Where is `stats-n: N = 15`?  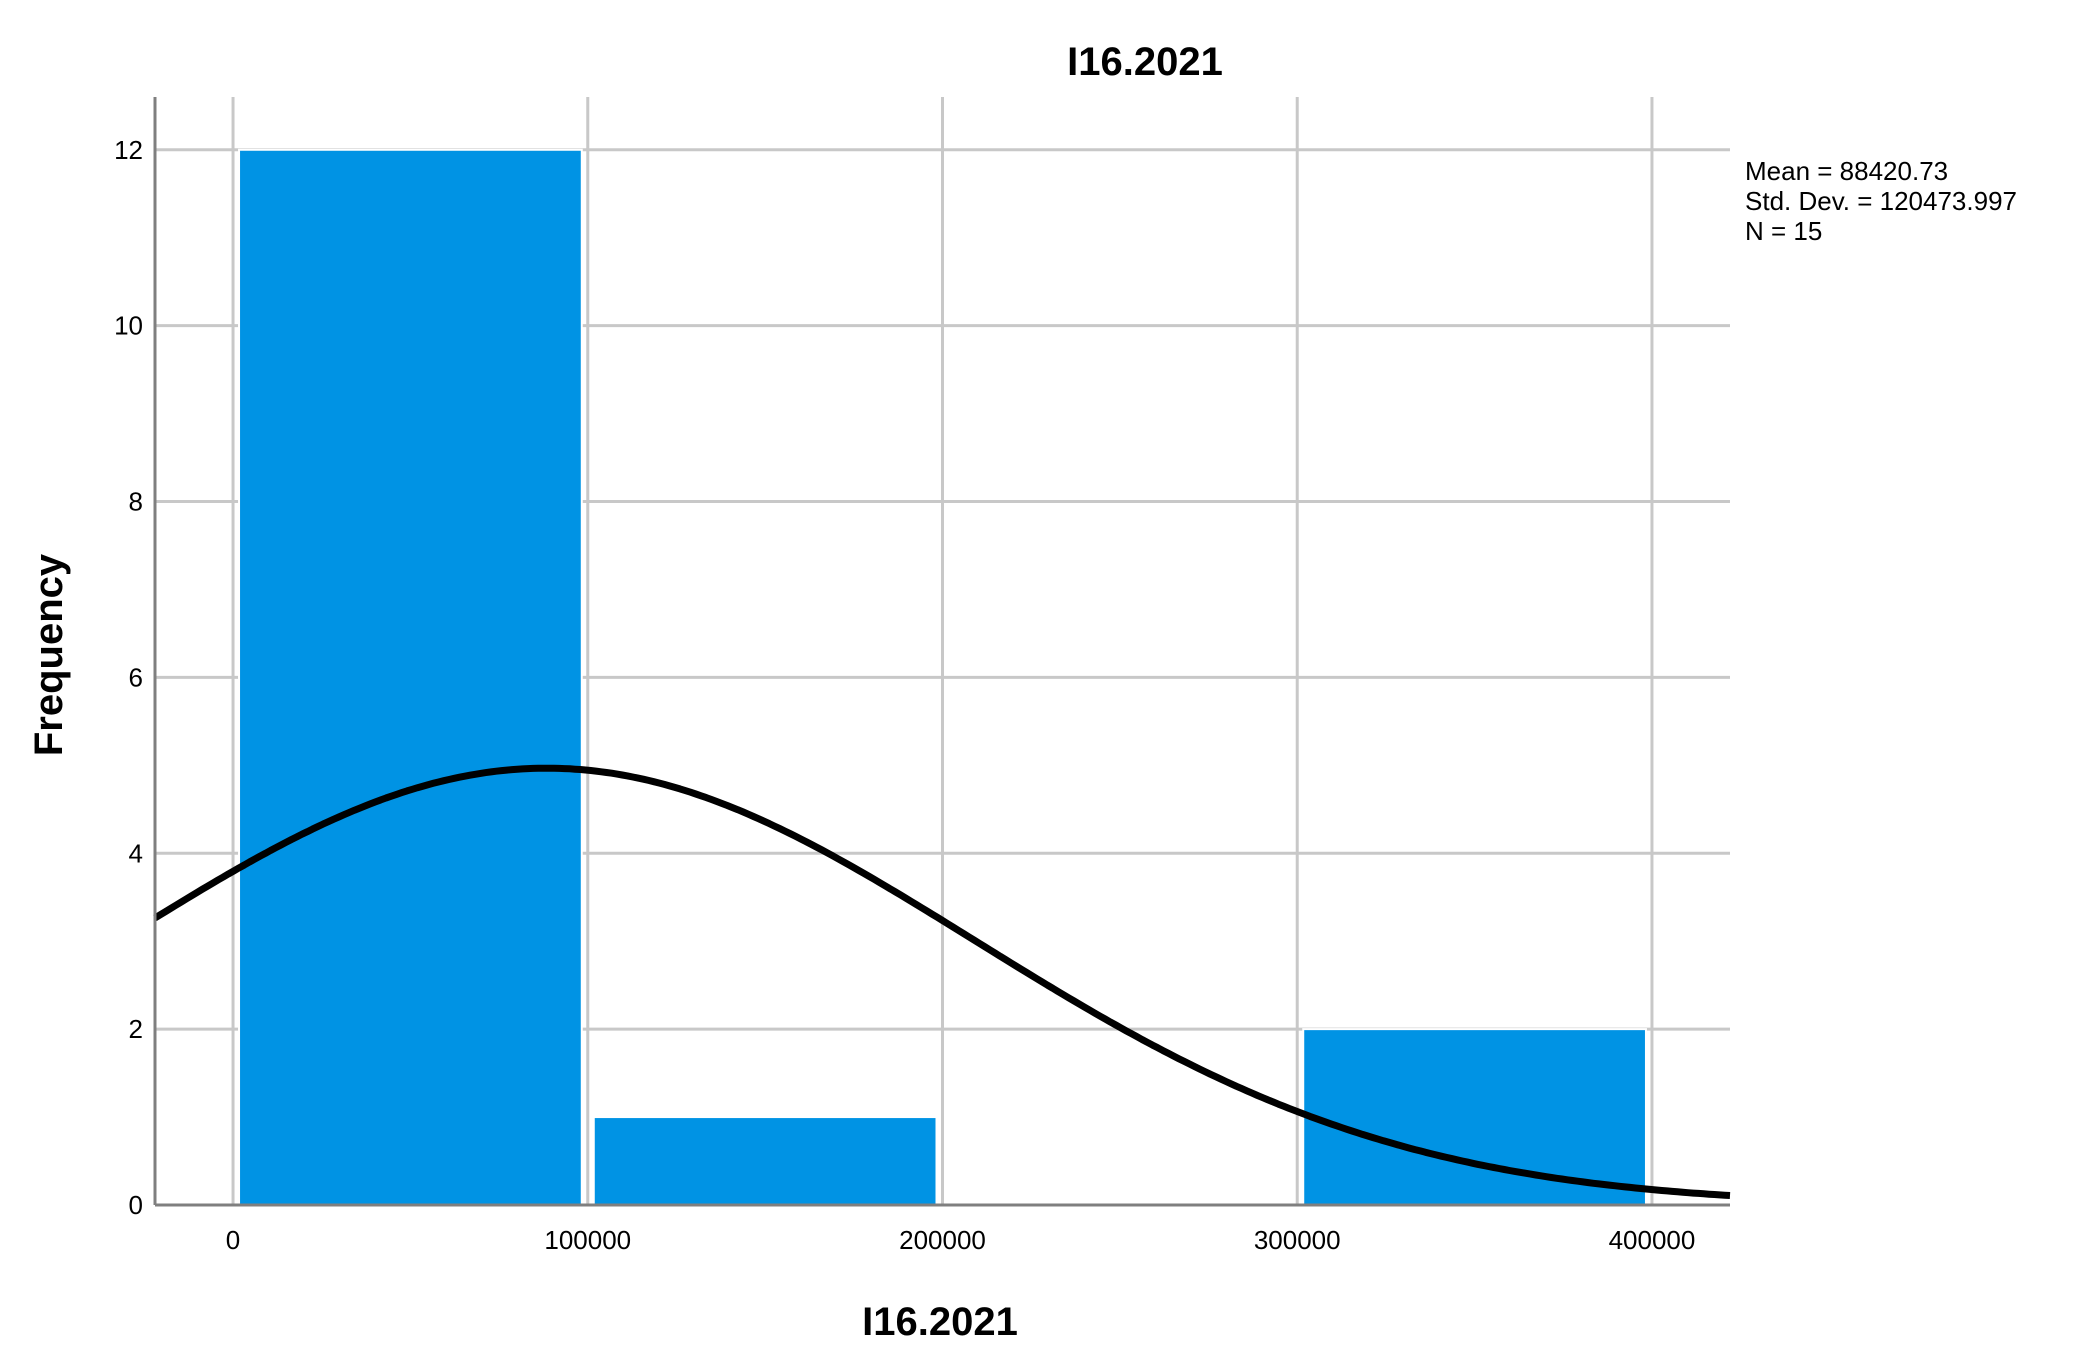 stats-n: N = 15 is located at coordinates (1783, 231).